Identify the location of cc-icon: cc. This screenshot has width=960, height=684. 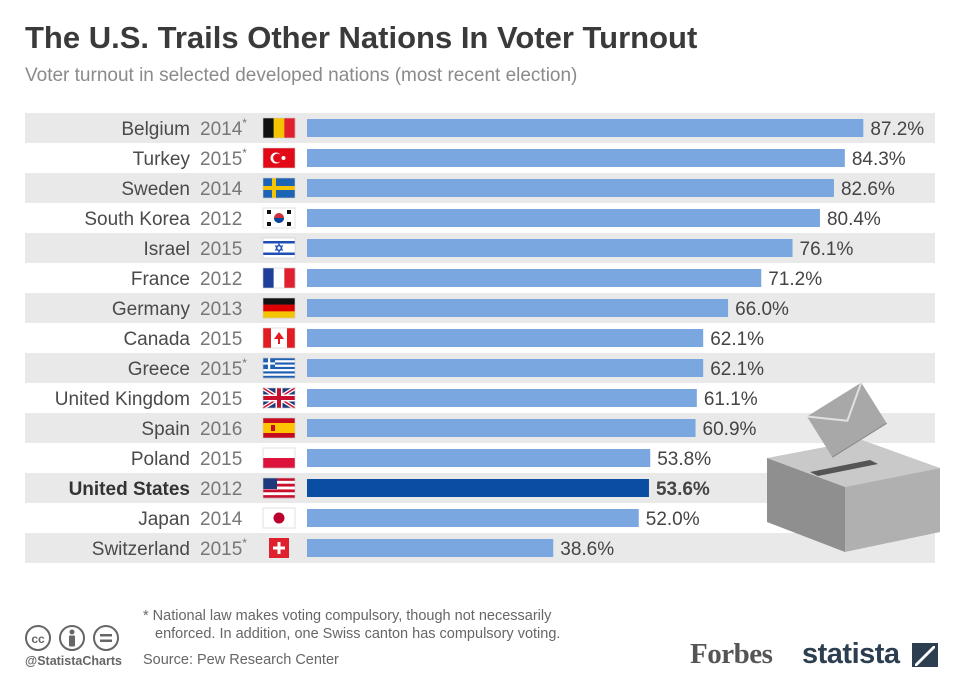
(38, 638).